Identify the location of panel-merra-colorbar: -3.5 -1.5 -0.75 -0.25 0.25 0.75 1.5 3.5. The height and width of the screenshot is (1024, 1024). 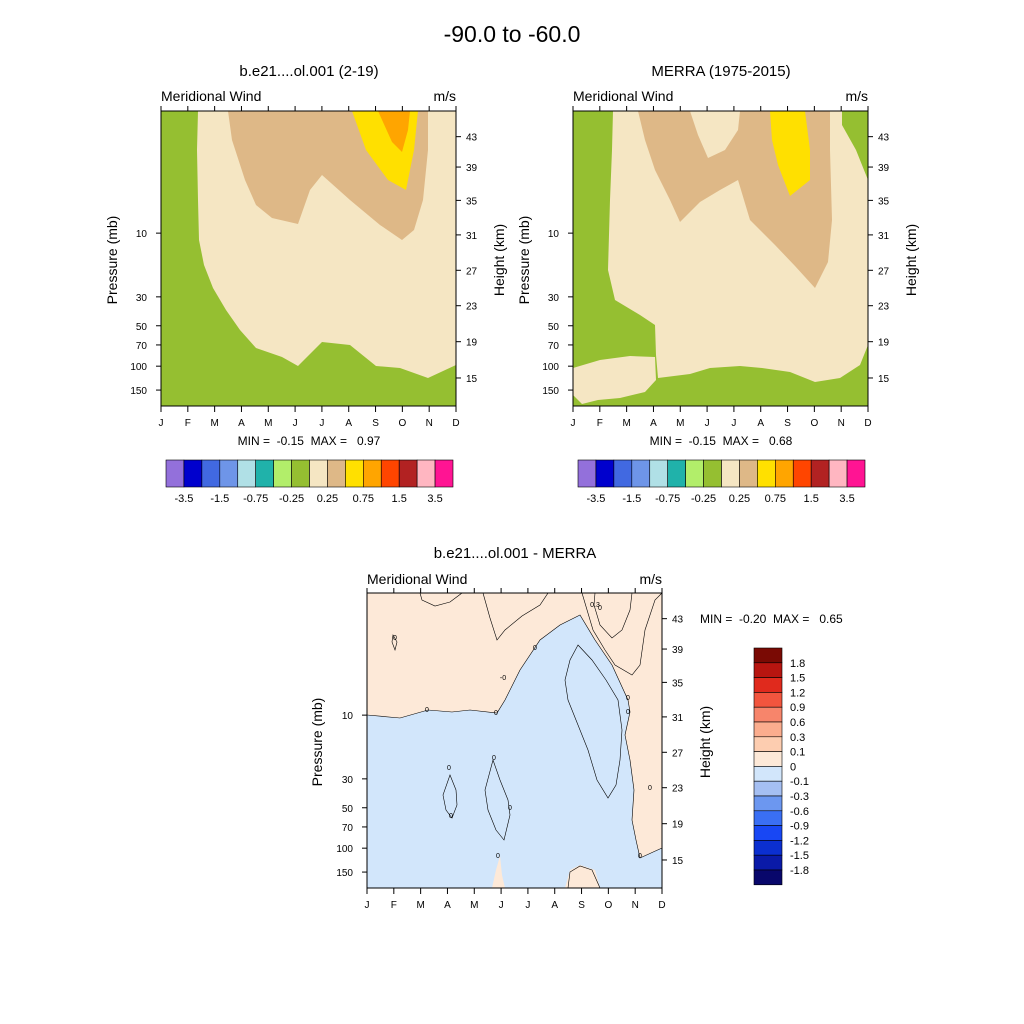
(721, 482).